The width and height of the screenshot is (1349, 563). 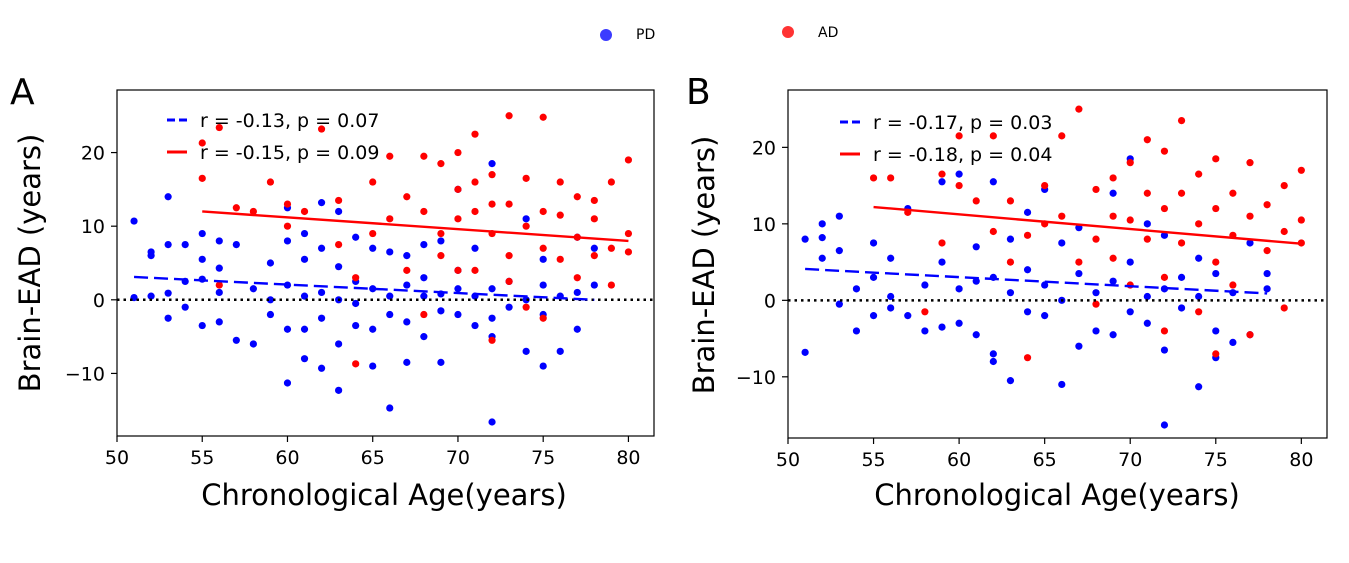 What do you see at coordinates (946, 139) in the screenshot?
I see `annotation-legend-b: r = -0.17, p = 0.03 r = -0.18, p = 0.04` at bounding box center [946, 139].